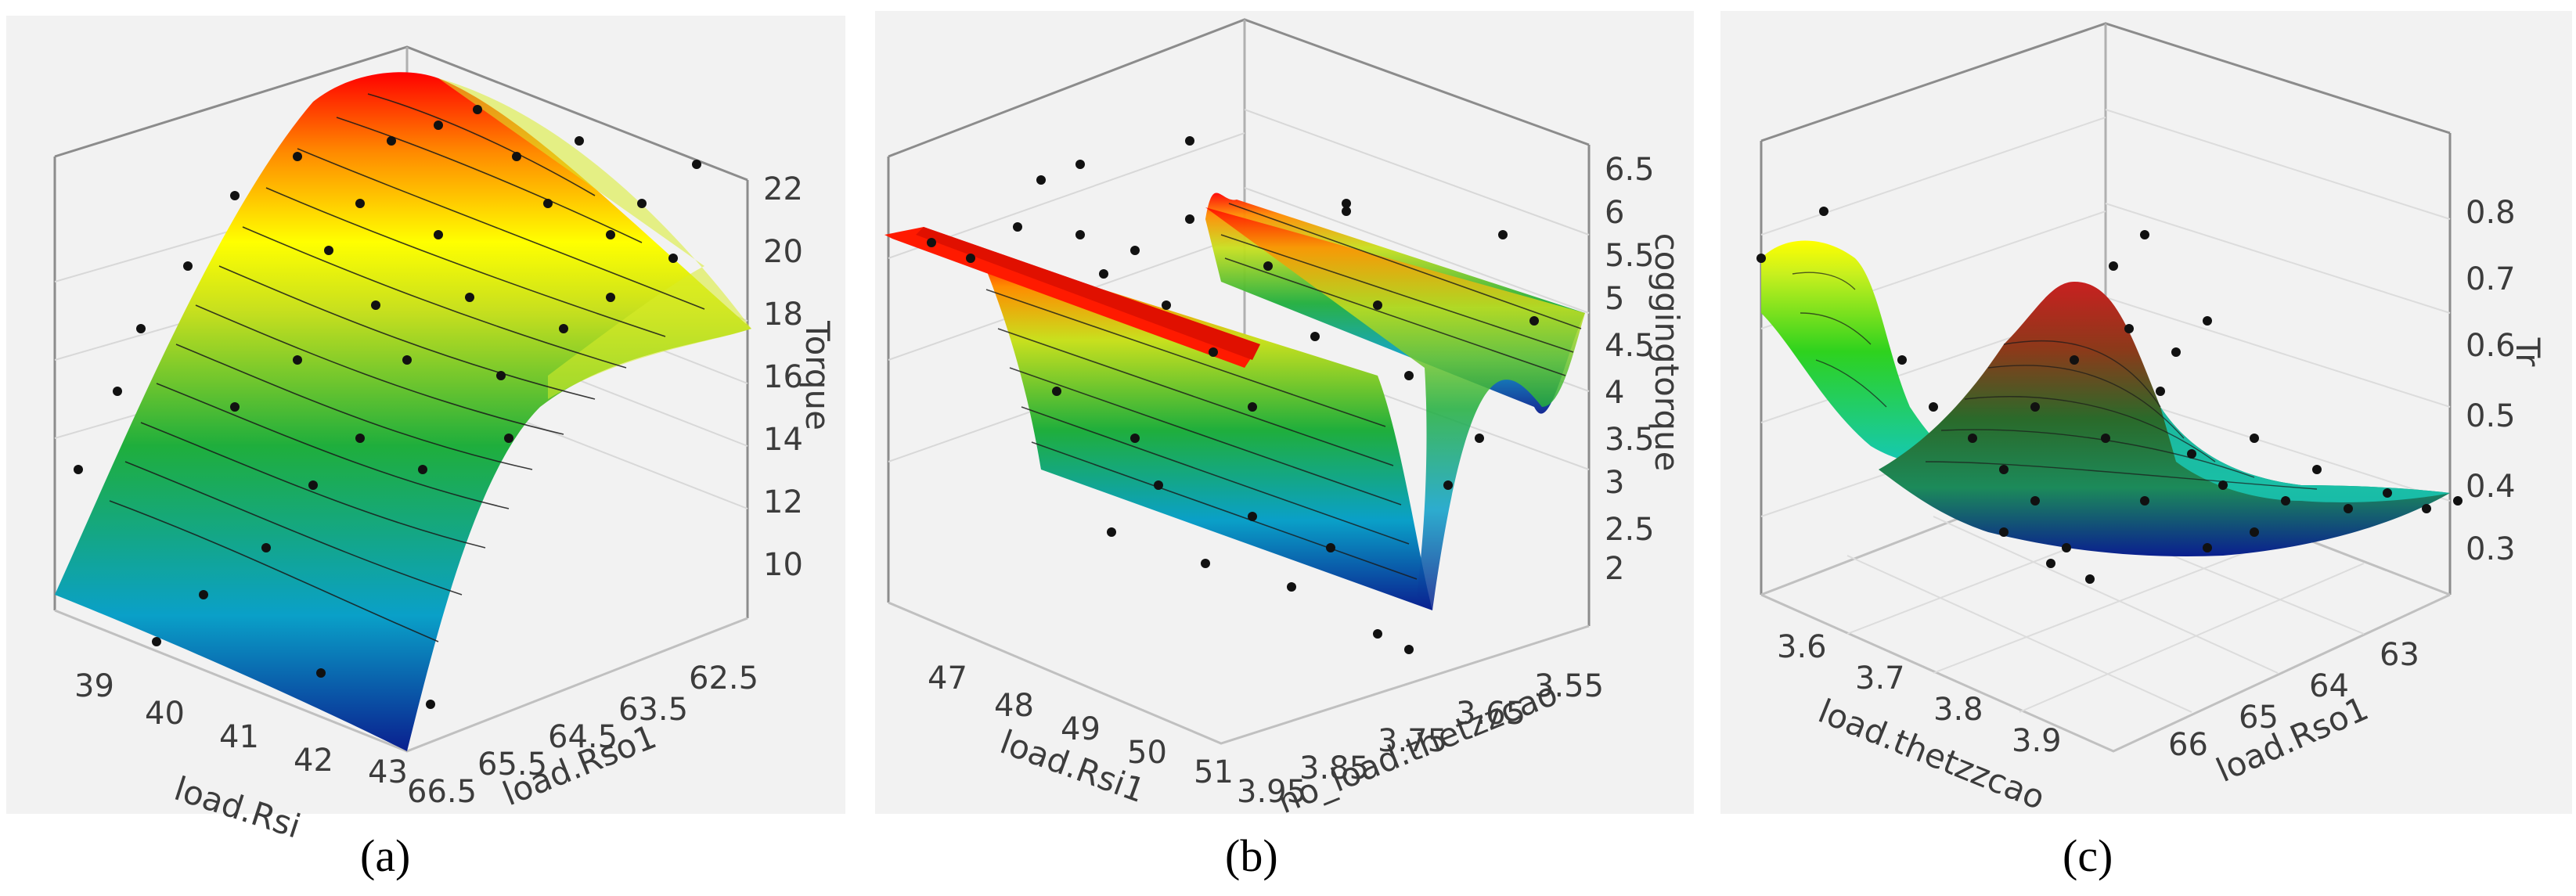  What do you see at coordinates (2088, 856) in the screenshot?
I see `caption-c: (c)` at bounding box center [2088, 856].